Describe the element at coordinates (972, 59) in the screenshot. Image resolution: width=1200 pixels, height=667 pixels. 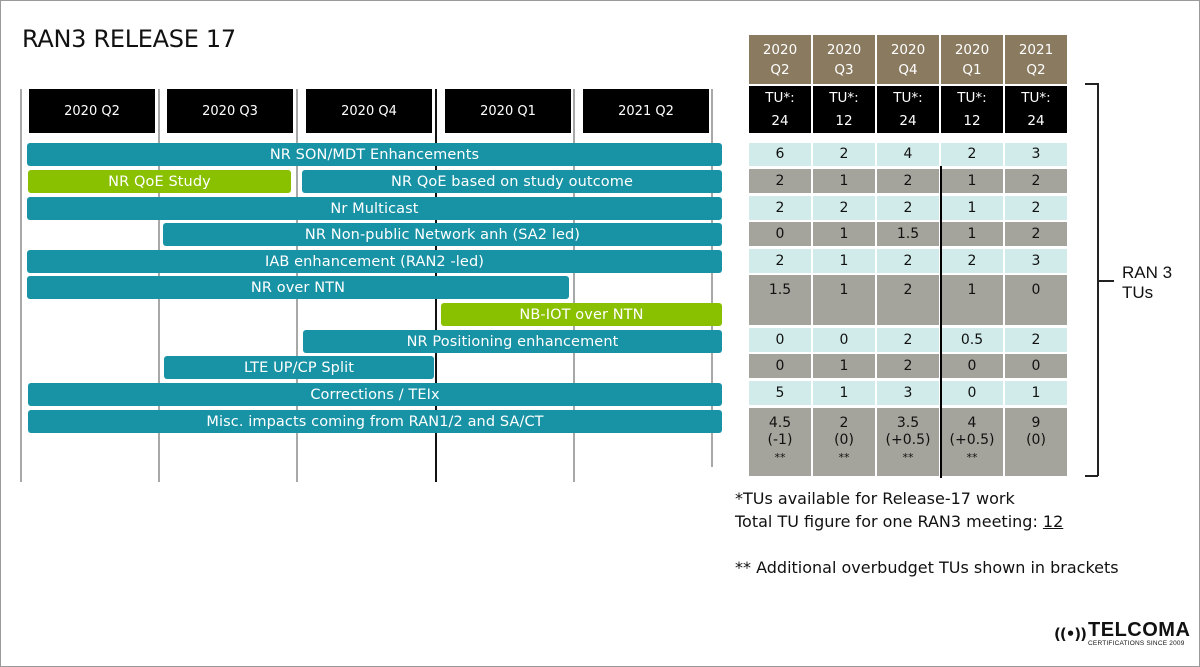
I see `table-header-col-4: 2020 Q1` at that location.